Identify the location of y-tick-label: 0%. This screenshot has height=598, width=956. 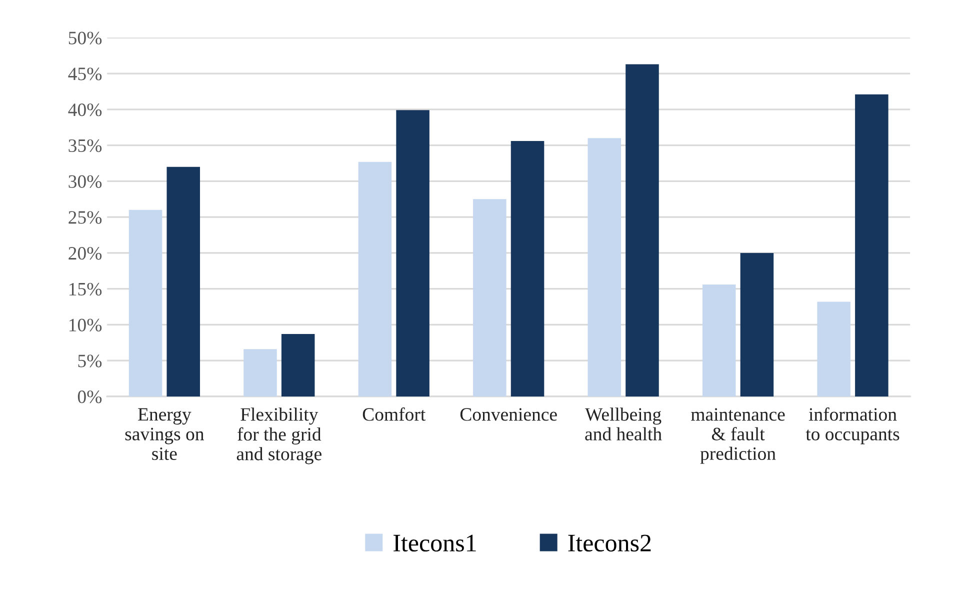
(90, 397).